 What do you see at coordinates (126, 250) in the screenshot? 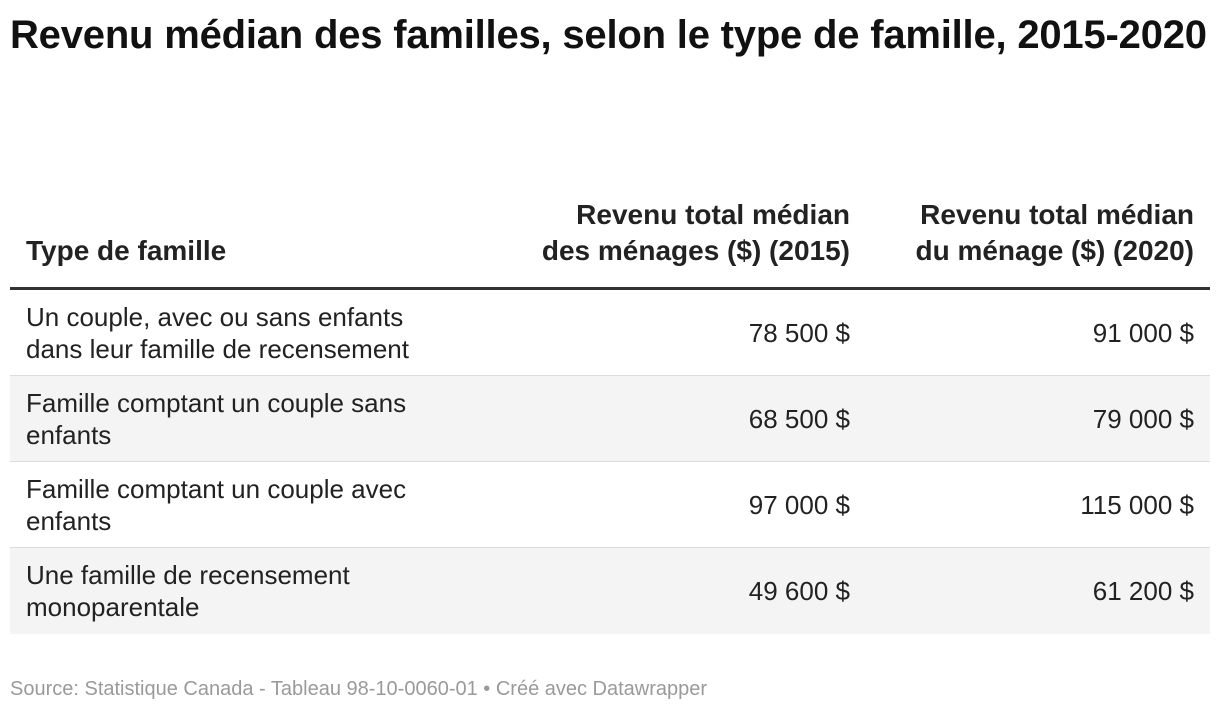
I see `column-header-family-type: Type de famille` at bounding box center [126, 250].